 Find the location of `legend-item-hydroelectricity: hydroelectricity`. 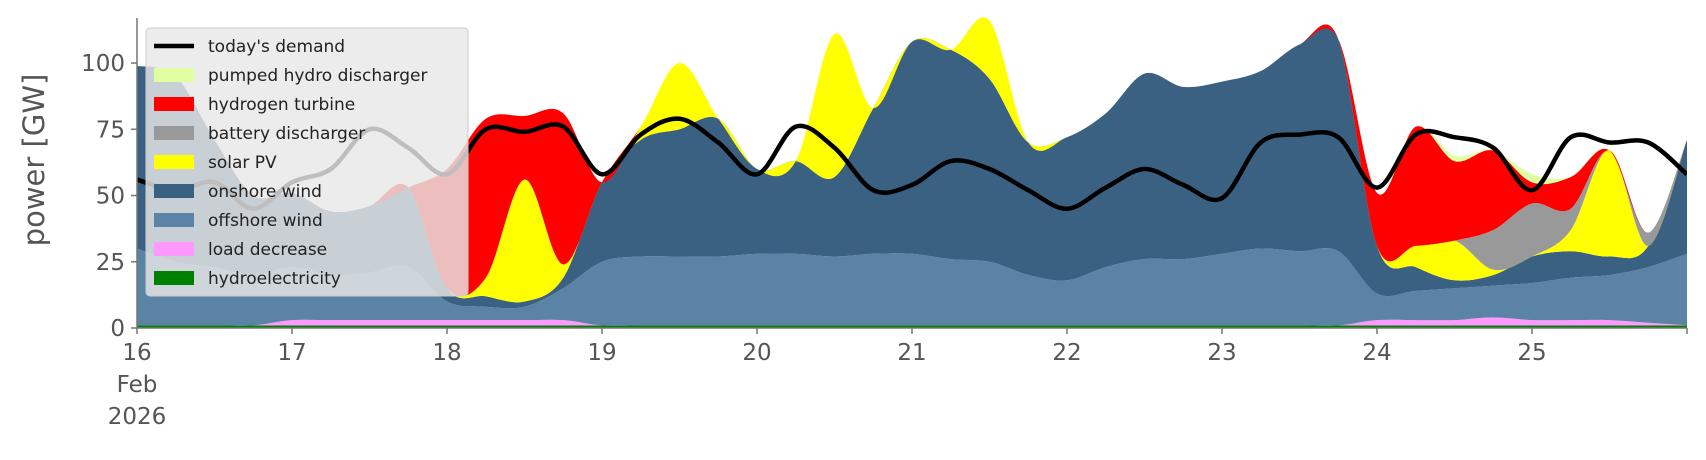

legend-item-hydroelectricity: hydroelectricity is located at coordinates (247, 279).